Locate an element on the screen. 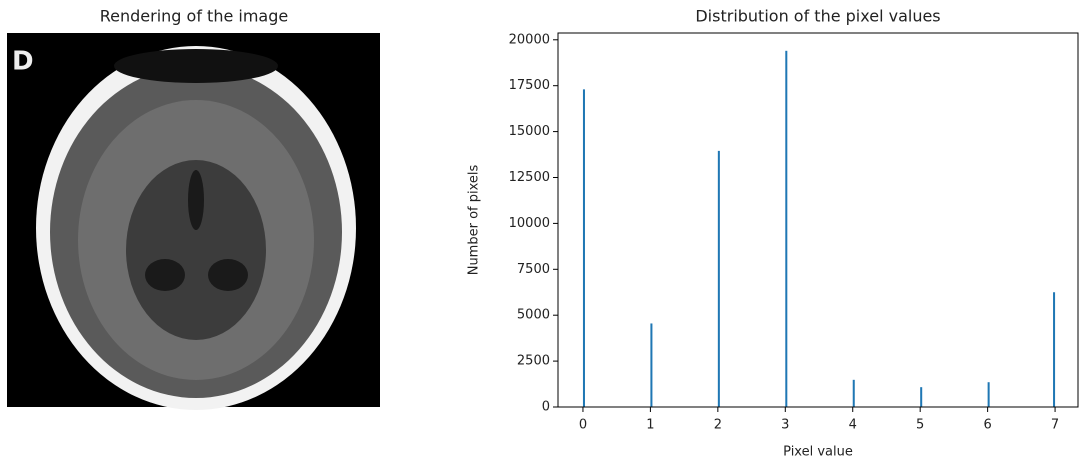 The width and height of the screenshot is (1080, 465). x-tick-label: 7 is located at coordinates (1055, 425).